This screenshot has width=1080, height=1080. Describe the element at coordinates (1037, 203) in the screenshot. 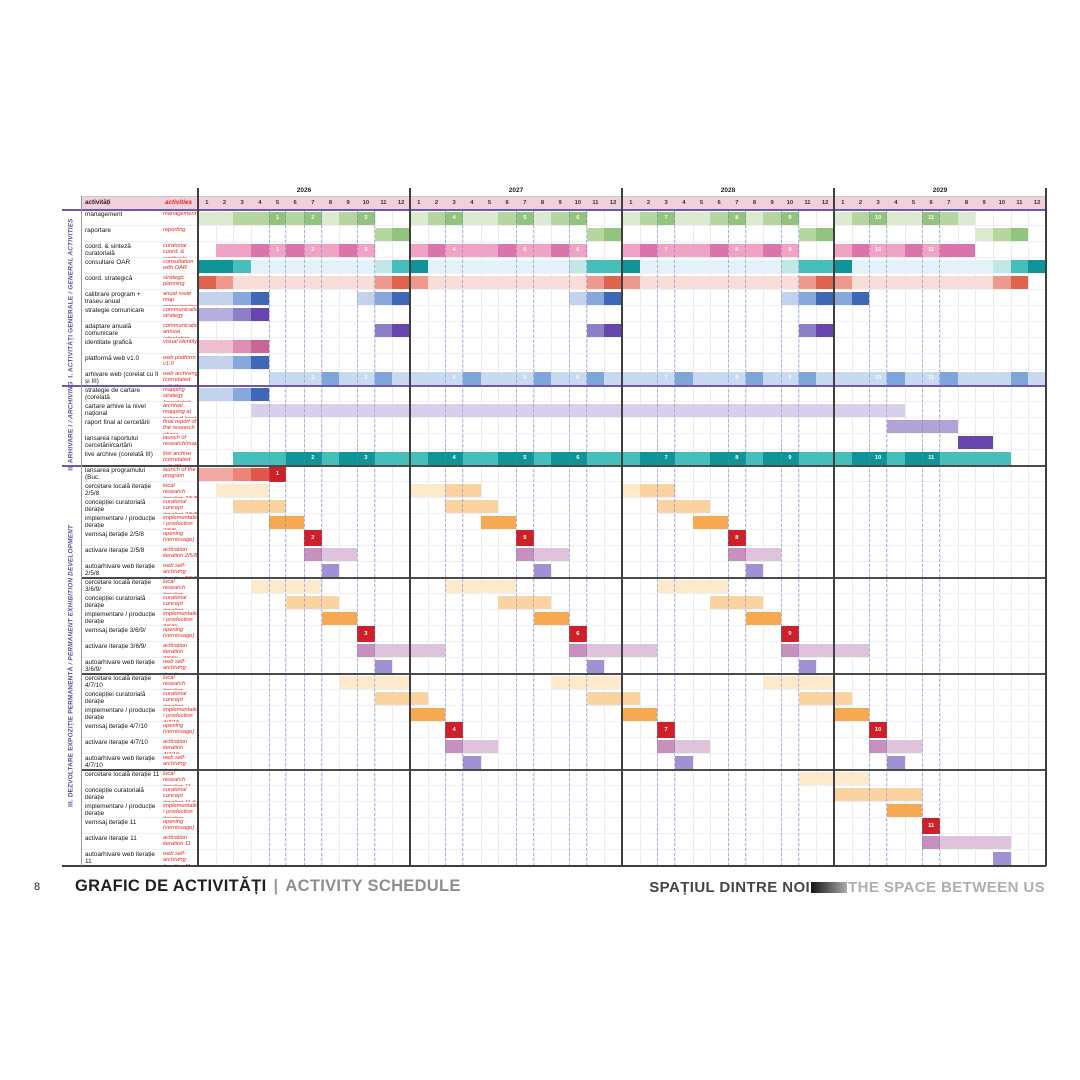

I see `month-header-cell: 12` at that location.